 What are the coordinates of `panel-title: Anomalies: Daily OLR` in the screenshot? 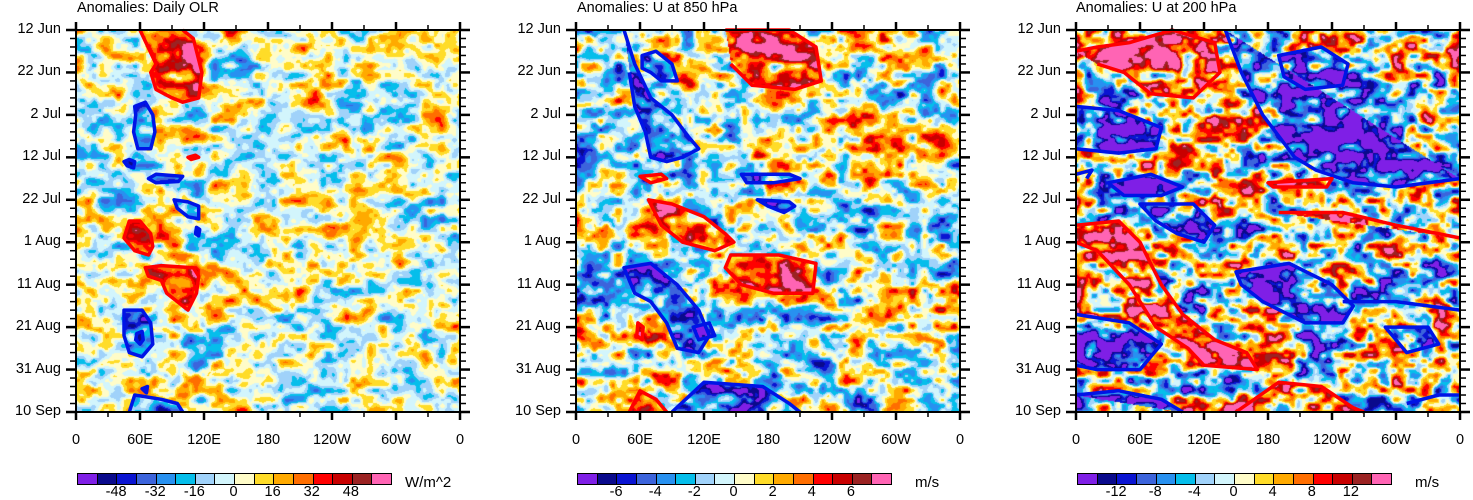 It's located at (148, 8).